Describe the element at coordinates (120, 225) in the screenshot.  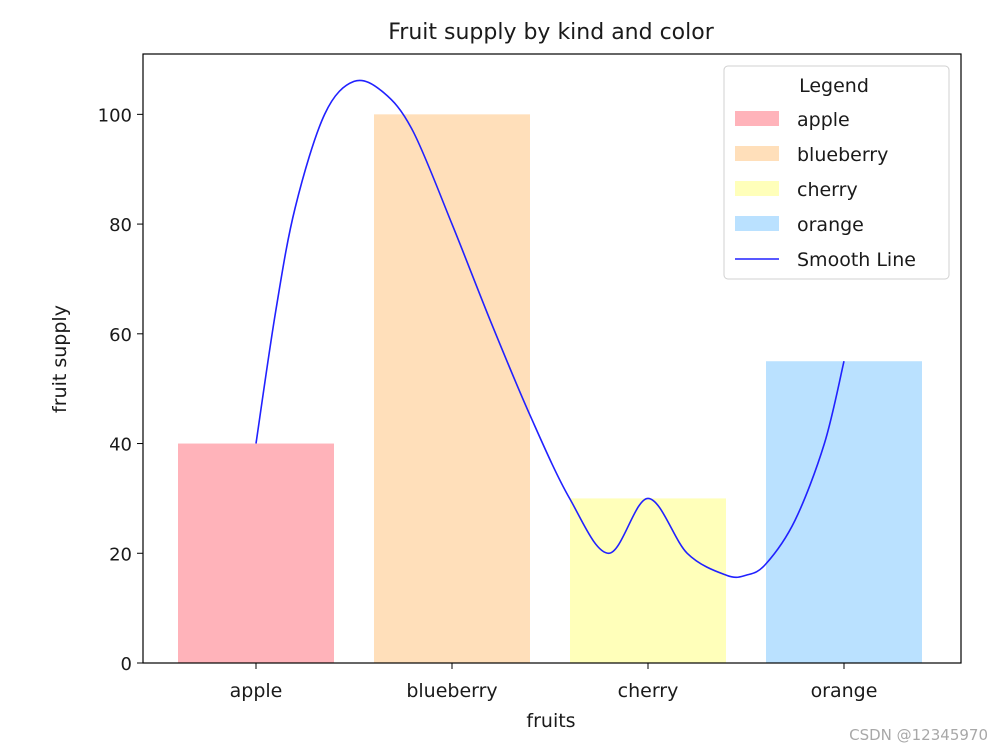
I see `y-tick-label: 80` at that location.